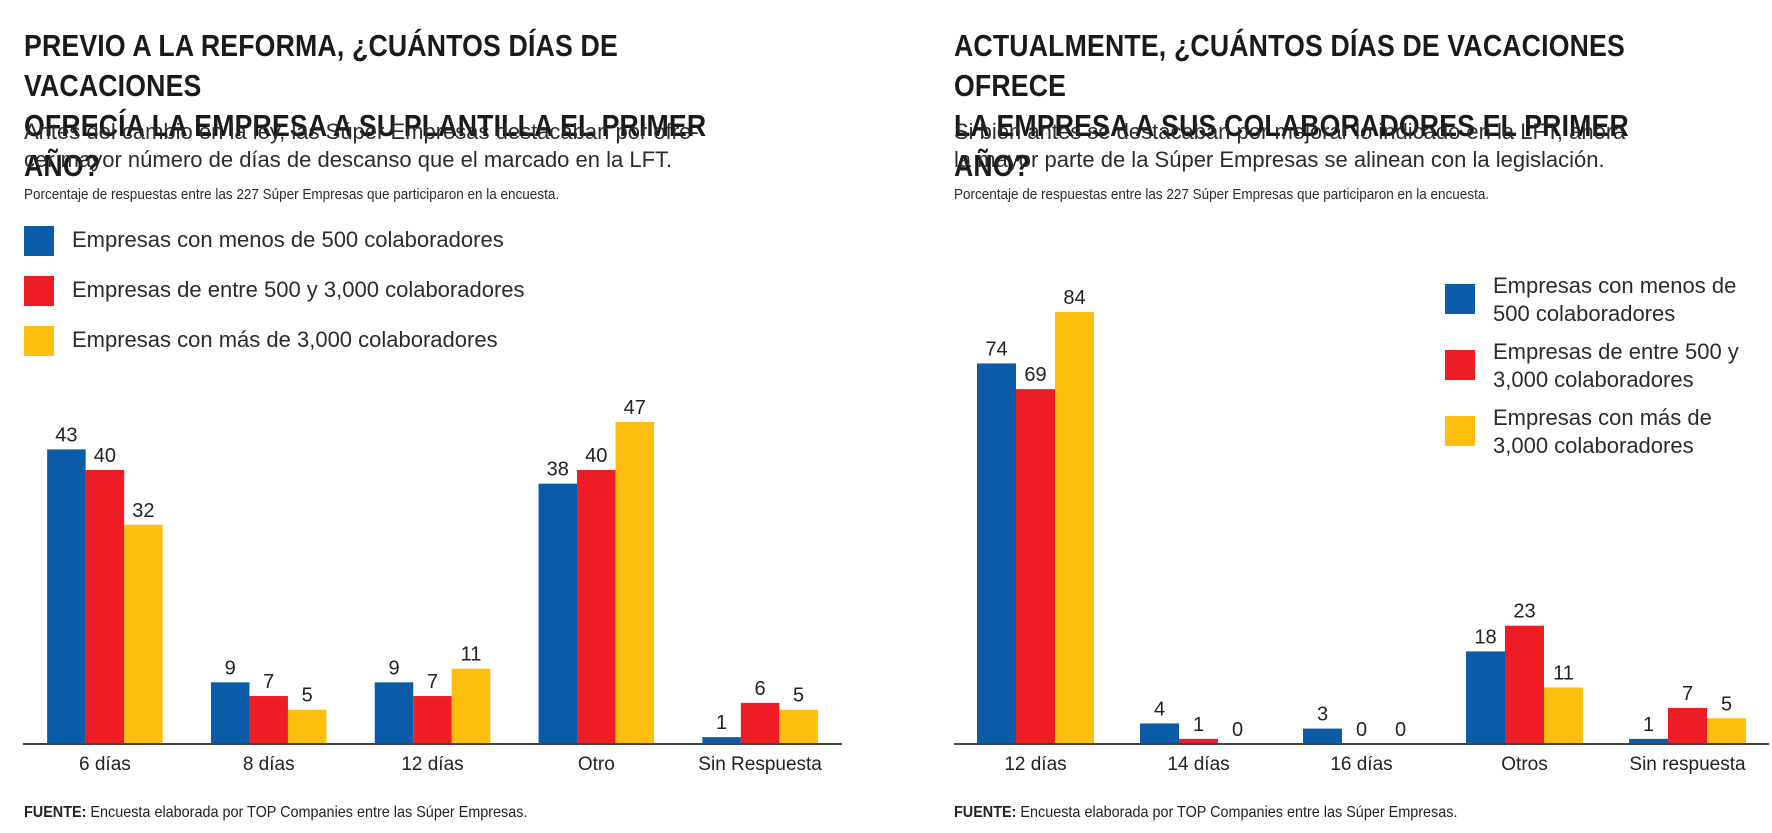  What do you see at coordinates (1361, 764) in the screenshot?
I see `category-label: 16 días` at bounding box center [1361, 764].